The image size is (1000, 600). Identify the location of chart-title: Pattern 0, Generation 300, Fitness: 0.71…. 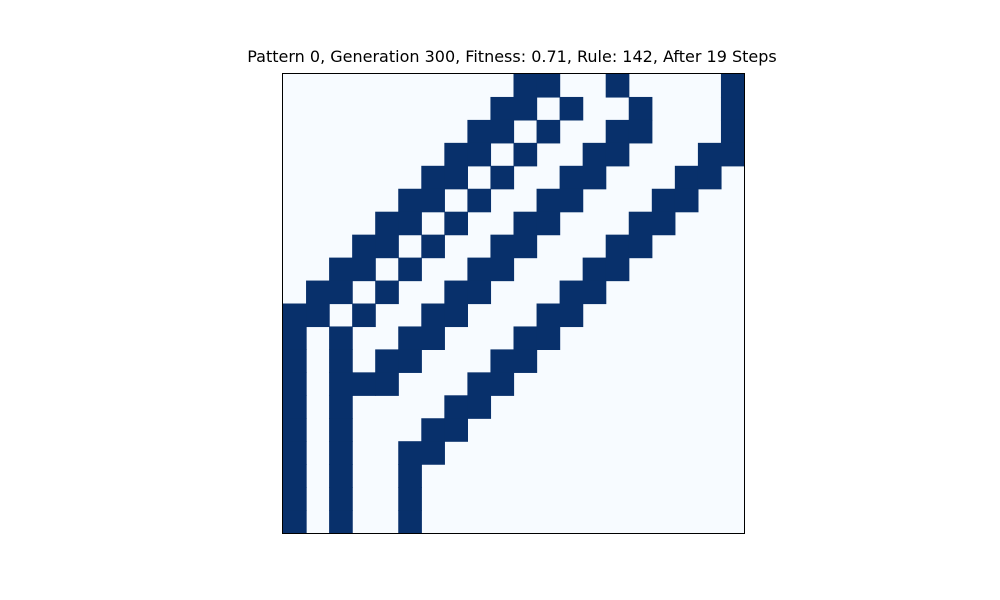
(512, 56).